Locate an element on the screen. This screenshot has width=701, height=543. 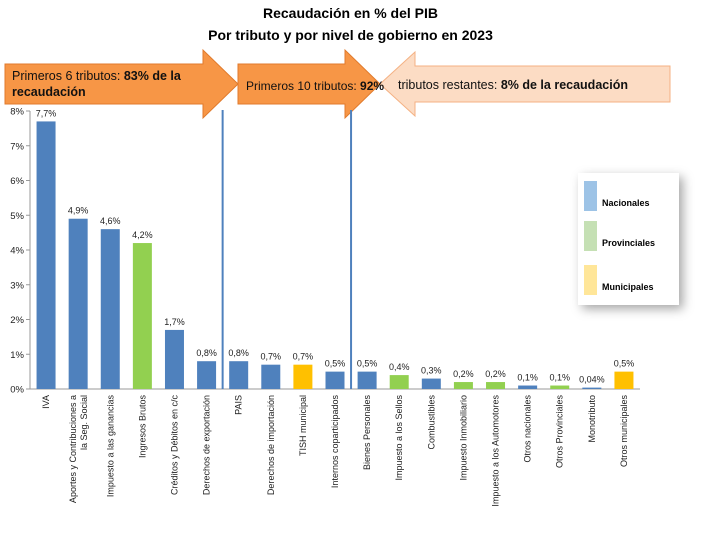
y-tick-label: 4% is located at coordinates (17, 251).